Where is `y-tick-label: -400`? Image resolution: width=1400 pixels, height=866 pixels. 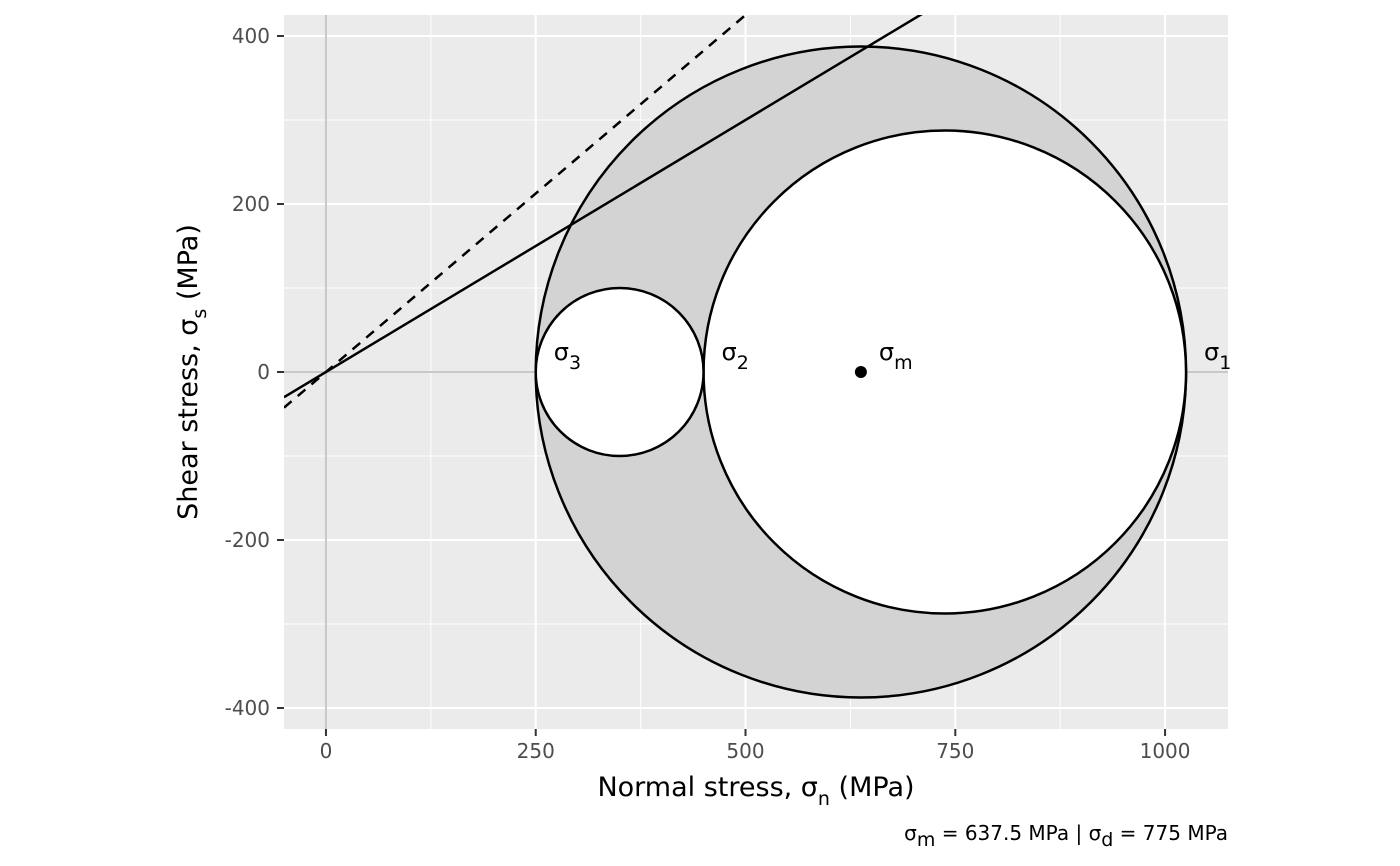
y-tick-label: -400 is located at coordinates (247, 708).